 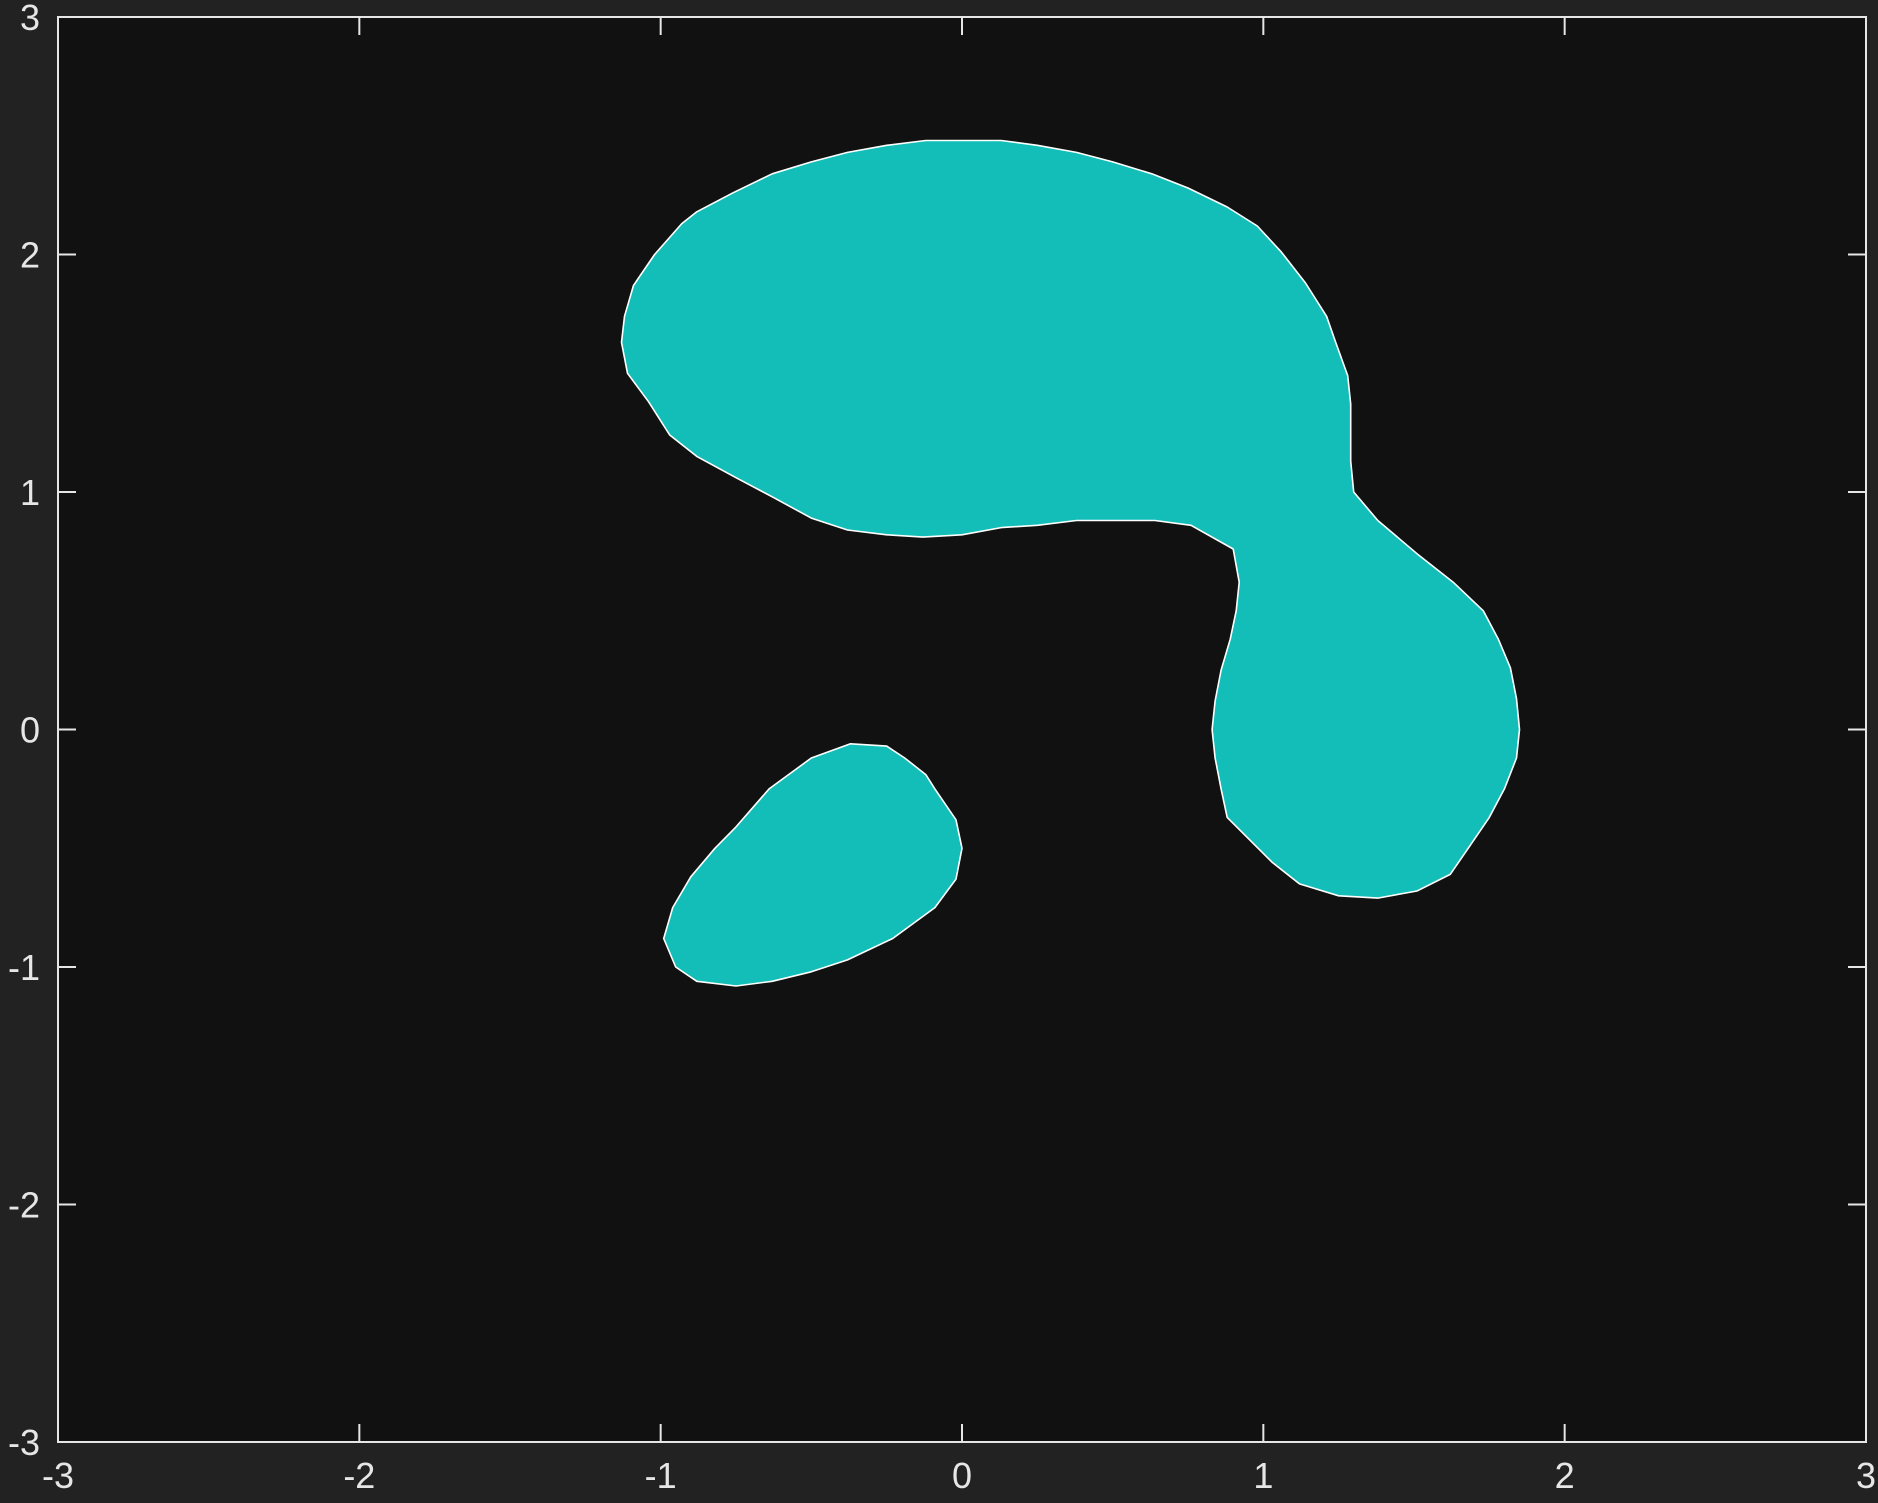 What do you see at coordinates (1565, 1475) in the screenshot?
I see `x-tick-label: 2` at bounding box center [1565, 1475].